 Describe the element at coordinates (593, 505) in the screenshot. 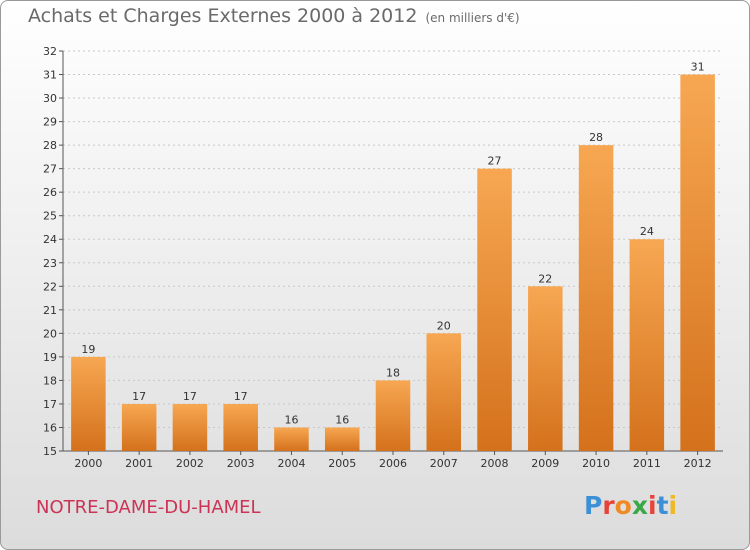

I see `logo-letter: P` at that location.